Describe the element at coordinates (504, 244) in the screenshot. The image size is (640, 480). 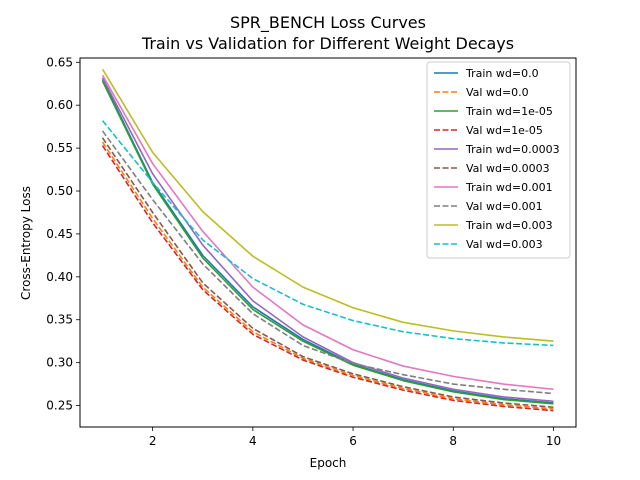
I see `legend-label: Val wd=0.003` at that location.